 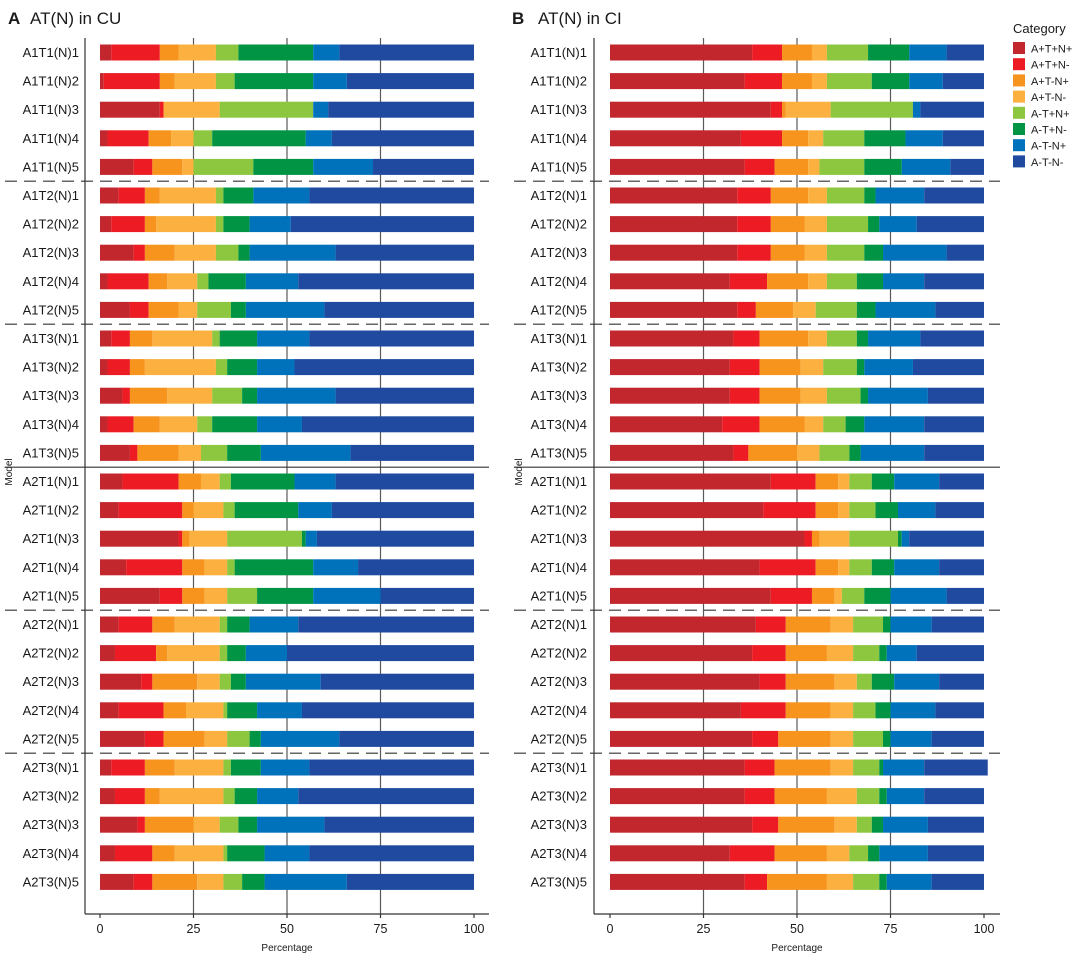 What do you see at coordinates (559, 595) in the screenshot?
I see `y-tick-label-b-19: A2T1(N)5` at bounding box center [559, 595].